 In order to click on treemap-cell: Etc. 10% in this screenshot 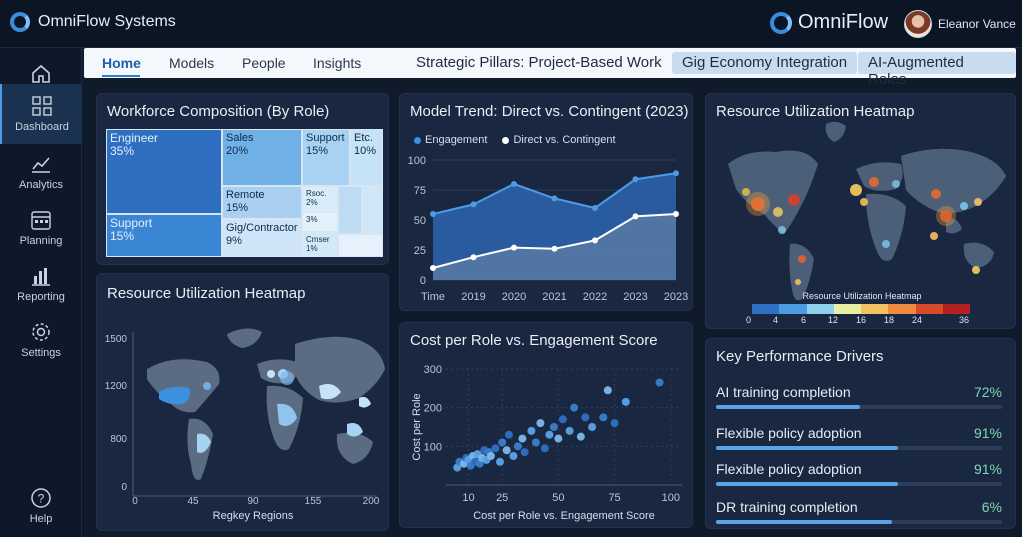, I will do `click(366, 157)`.